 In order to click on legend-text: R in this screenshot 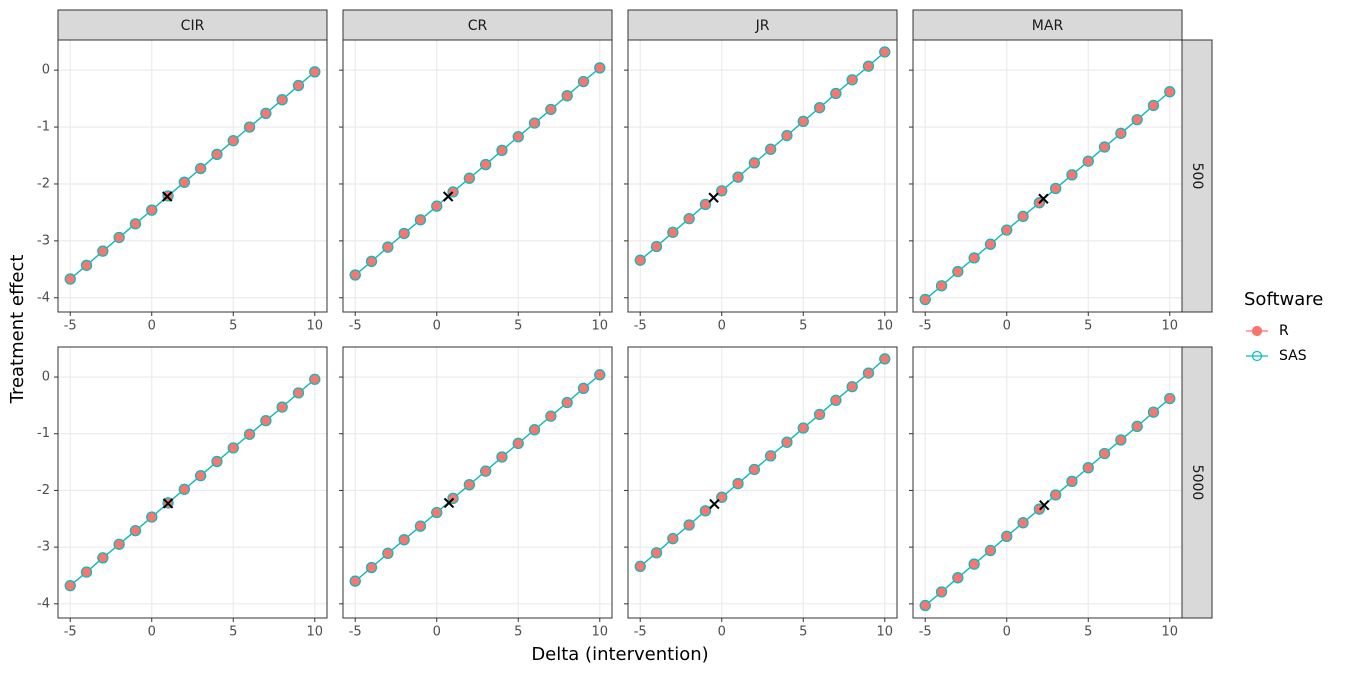, I will do `click(1284, 331)`.